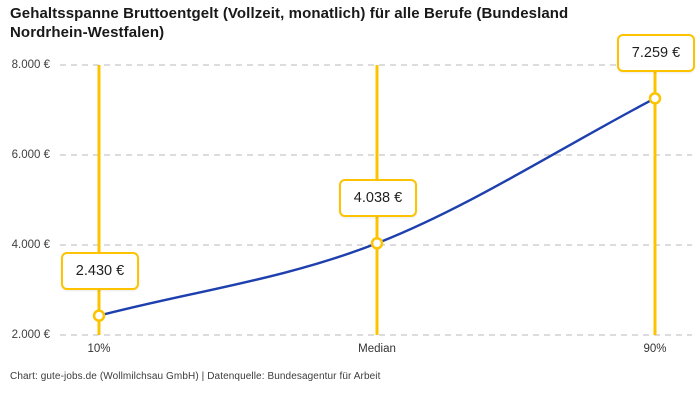 Image resolution: width=700 pixels, height=400 pixels. What do you see at coordinates (378, 198) in the screenshot?
I see `value-label-box: 4.038 €` at bounding box center [378, 198].